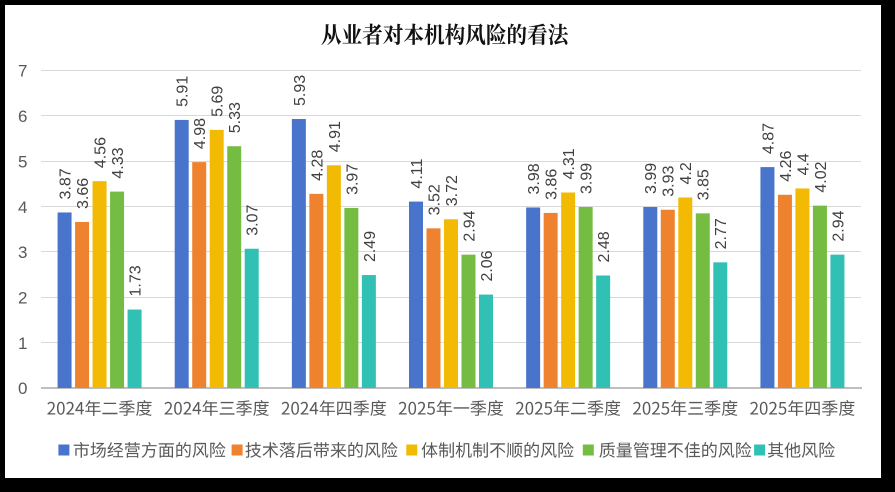  I want to click on svg-text: 4.87, so click(768, 138).